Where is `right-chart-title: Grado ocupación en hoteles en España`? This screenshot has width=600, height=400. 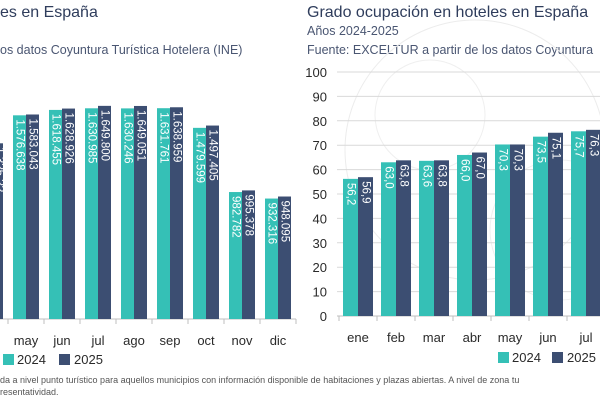 right-chart-title: Grado ocupación en hoteles en España is located at coordinates (448, 12).